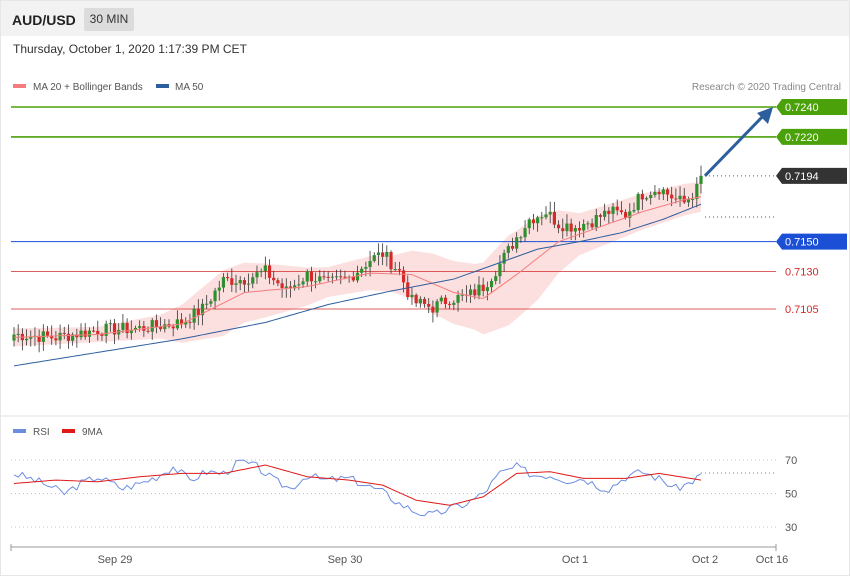 This screenshot has width=850, height=576. Describe the element at coordinates (802, 108) in the screenshot. I see `resistance-label: 0.7240` at that location.